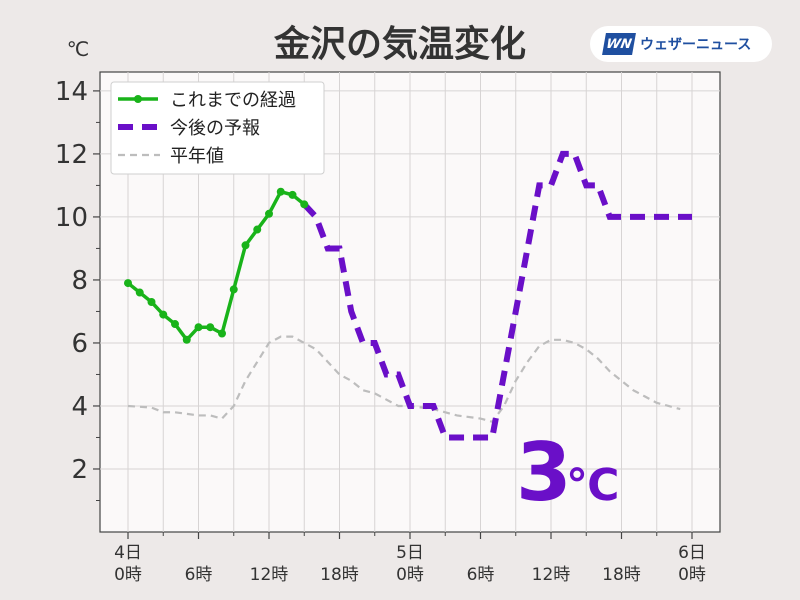  I want to click on legend-label: 今後の予報, so click(215, 128).